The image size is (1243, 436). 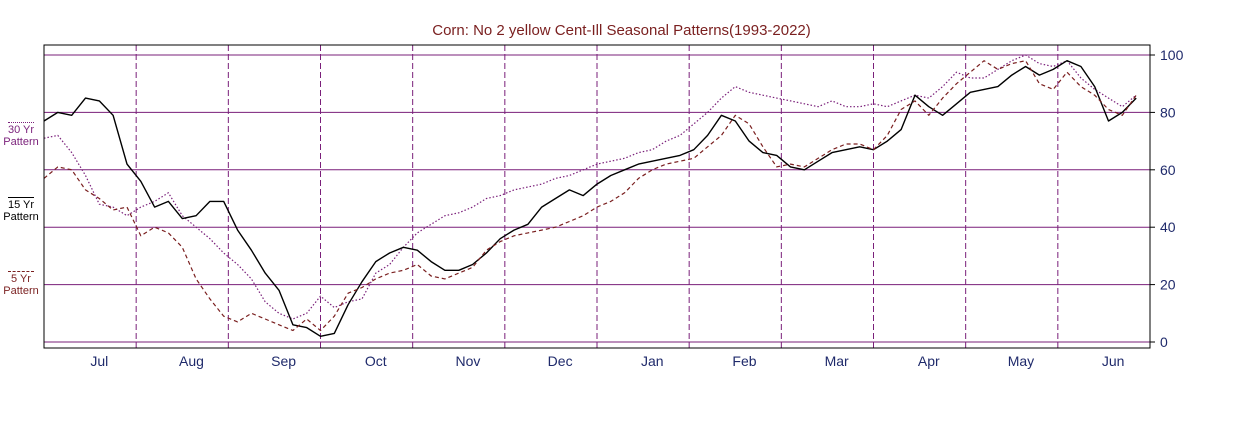 What do you see at coordinates (21, 142) in the screenshot?
I see `legend-30yr-line2: Pattern` at bounding box center [21, 142].